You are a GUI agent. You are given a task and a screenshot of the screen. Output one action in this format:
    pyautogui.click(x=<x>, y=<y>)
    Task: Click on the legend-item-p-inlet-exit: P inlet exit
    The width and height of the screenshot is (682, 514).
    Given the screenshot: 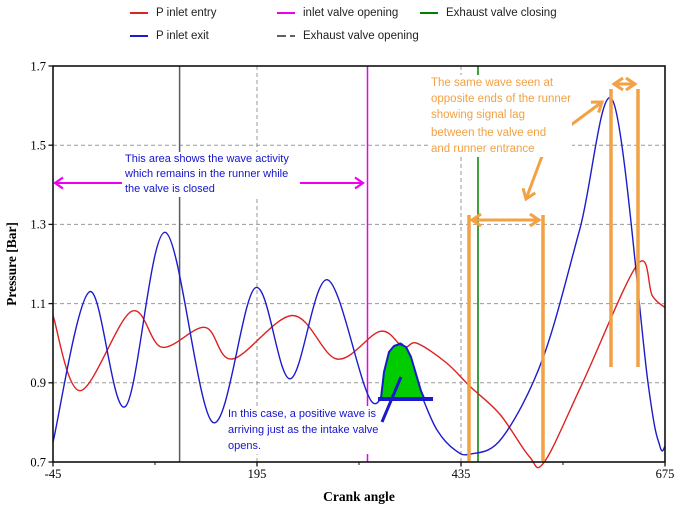 What is the action you would take?
    pyautogui.click(x=169, y=36)
    